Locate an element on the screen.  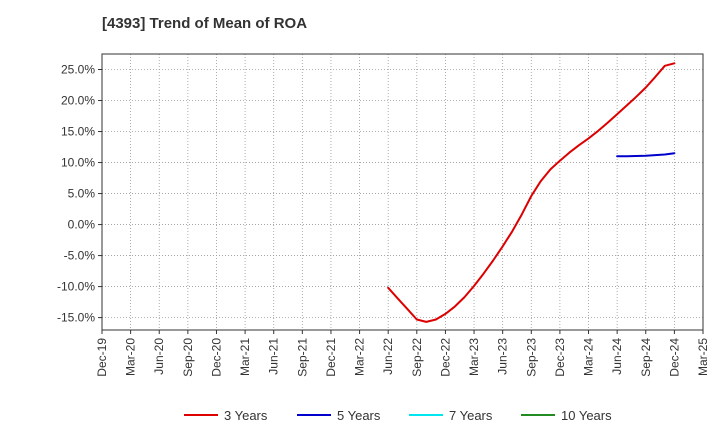
x-tick-label: Mar-22 is located at coordinates (360, 357).